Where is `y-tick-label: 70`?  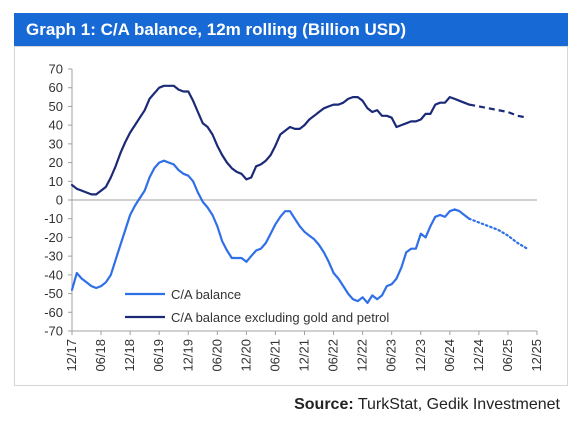 y-tick-label: 70 is located at coordinates (56, 69).